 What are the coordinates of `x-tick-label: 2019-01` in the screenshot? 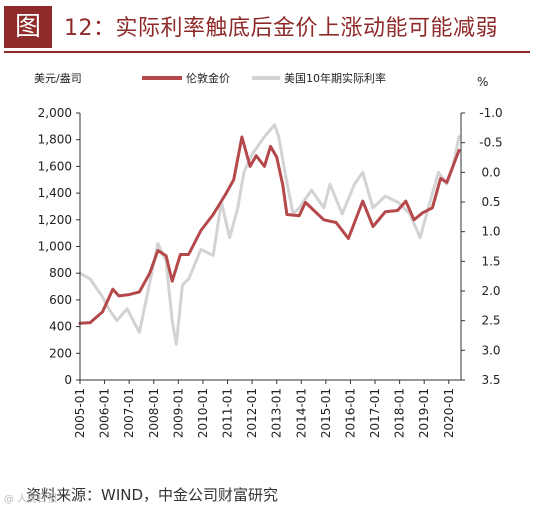 It's located at (424, 413).